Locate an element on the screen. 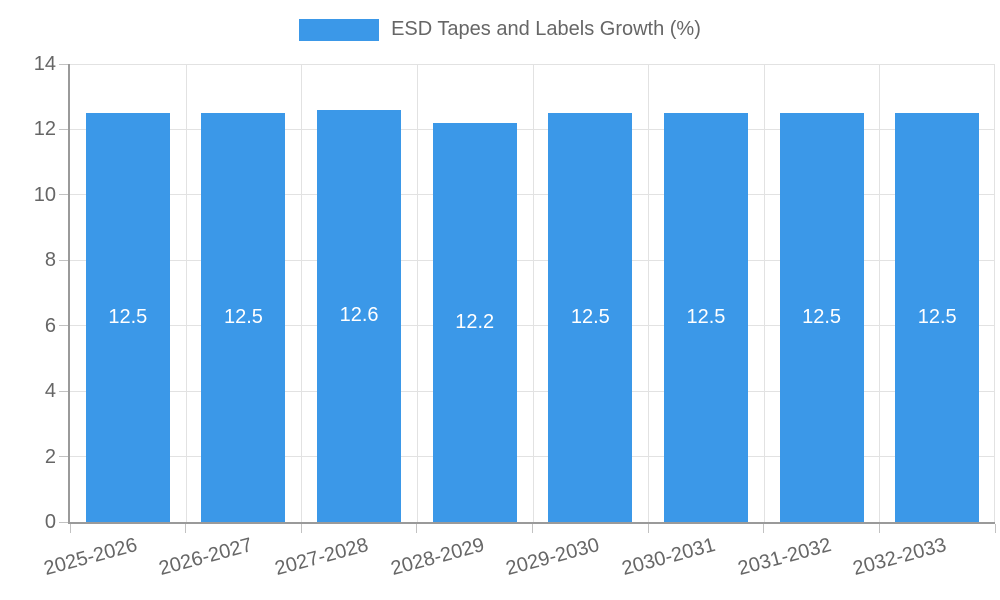  y-axis-tick-label: 6 is located at coordinates (50, 325).